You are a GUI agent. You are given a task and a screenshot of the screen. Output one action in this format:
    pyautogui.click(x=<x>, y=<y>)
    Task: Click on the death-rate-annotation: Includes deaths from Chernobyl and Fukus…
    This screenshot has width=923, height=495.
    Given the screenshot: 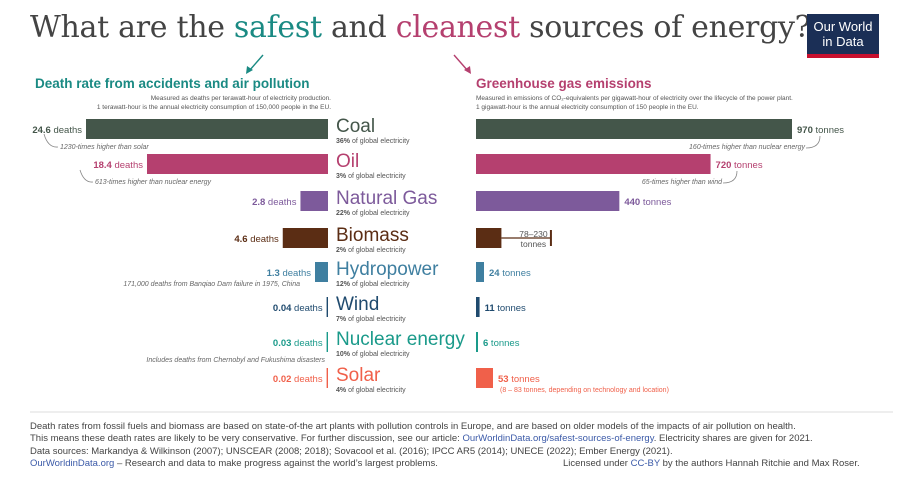 What is the action you would take?
    pyautogui.click(x=235, y=360)
    